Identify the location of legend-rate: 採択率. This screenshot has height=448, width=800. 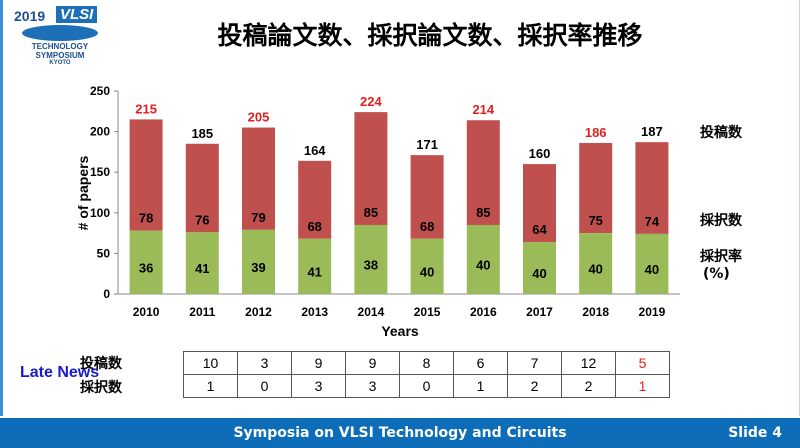
(721, 257).